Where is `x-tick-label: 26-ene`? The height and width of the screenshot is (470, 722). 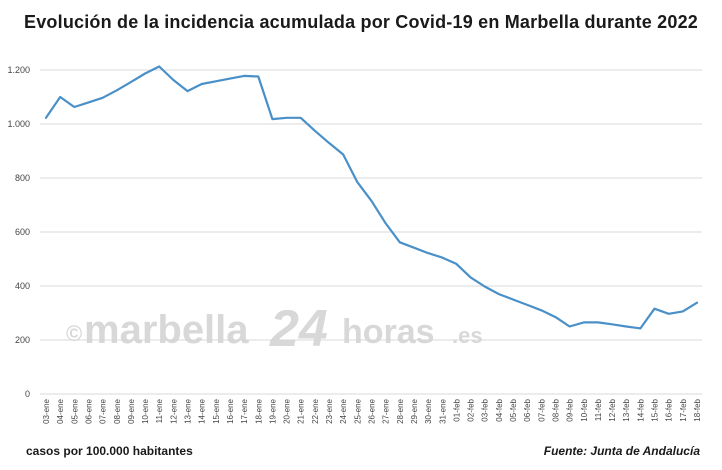 x-tick-label: 26-ene is located at coordinates (372, 410).